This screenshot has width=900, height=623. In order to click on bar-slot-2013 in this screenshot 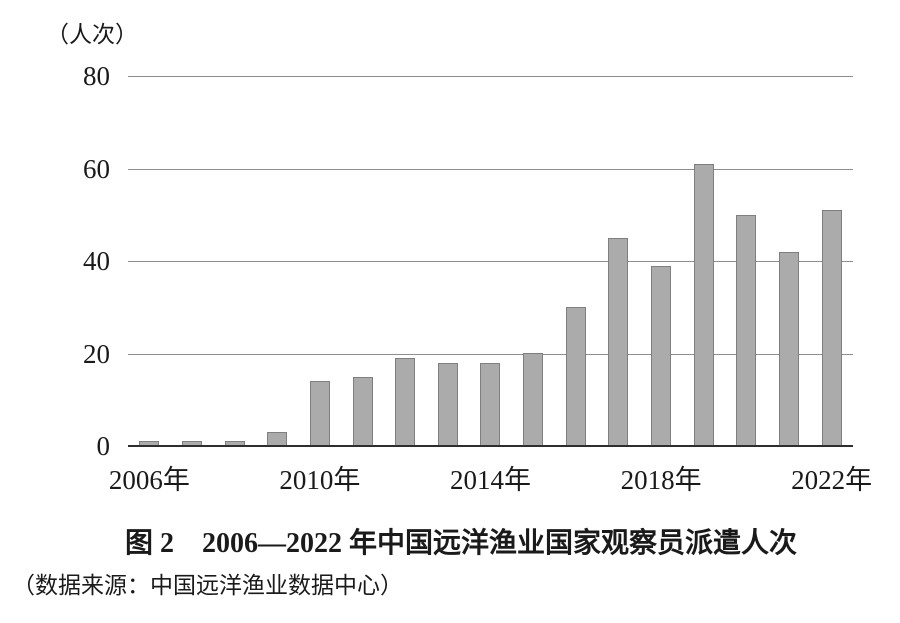, I will do `click(447, 404)`.